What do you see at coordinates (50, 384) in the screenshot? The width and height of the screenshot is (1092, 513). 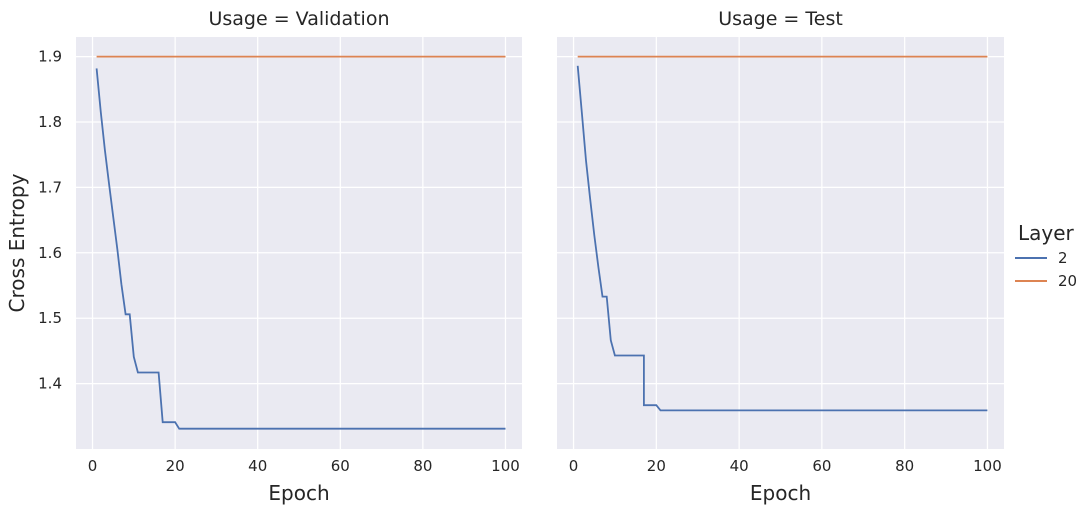 I see `y-tick-label: 1.4` at bounding box center [50, 384].